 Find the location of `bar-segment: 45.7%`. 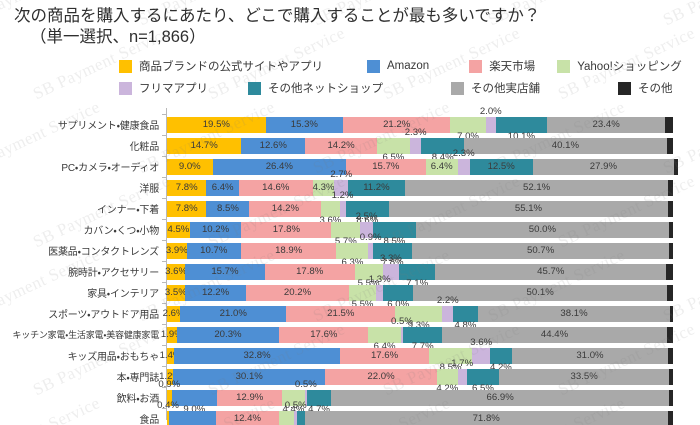

bar-segment: 45.7% is located at coordinates (551, 271).